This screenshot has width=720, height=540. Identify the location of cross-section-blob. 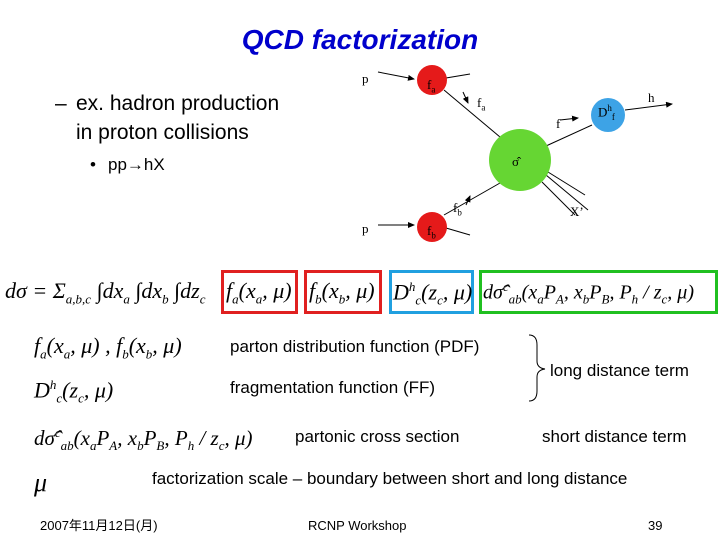
(520, 160).